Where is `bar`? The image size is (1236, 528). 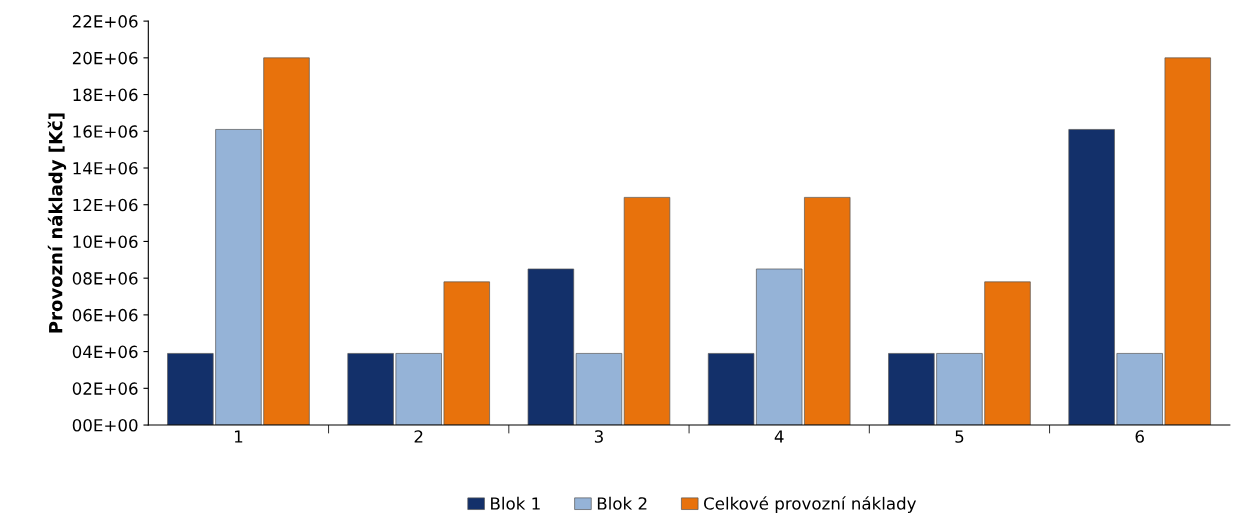
bar is located at coordinates (647, 311).